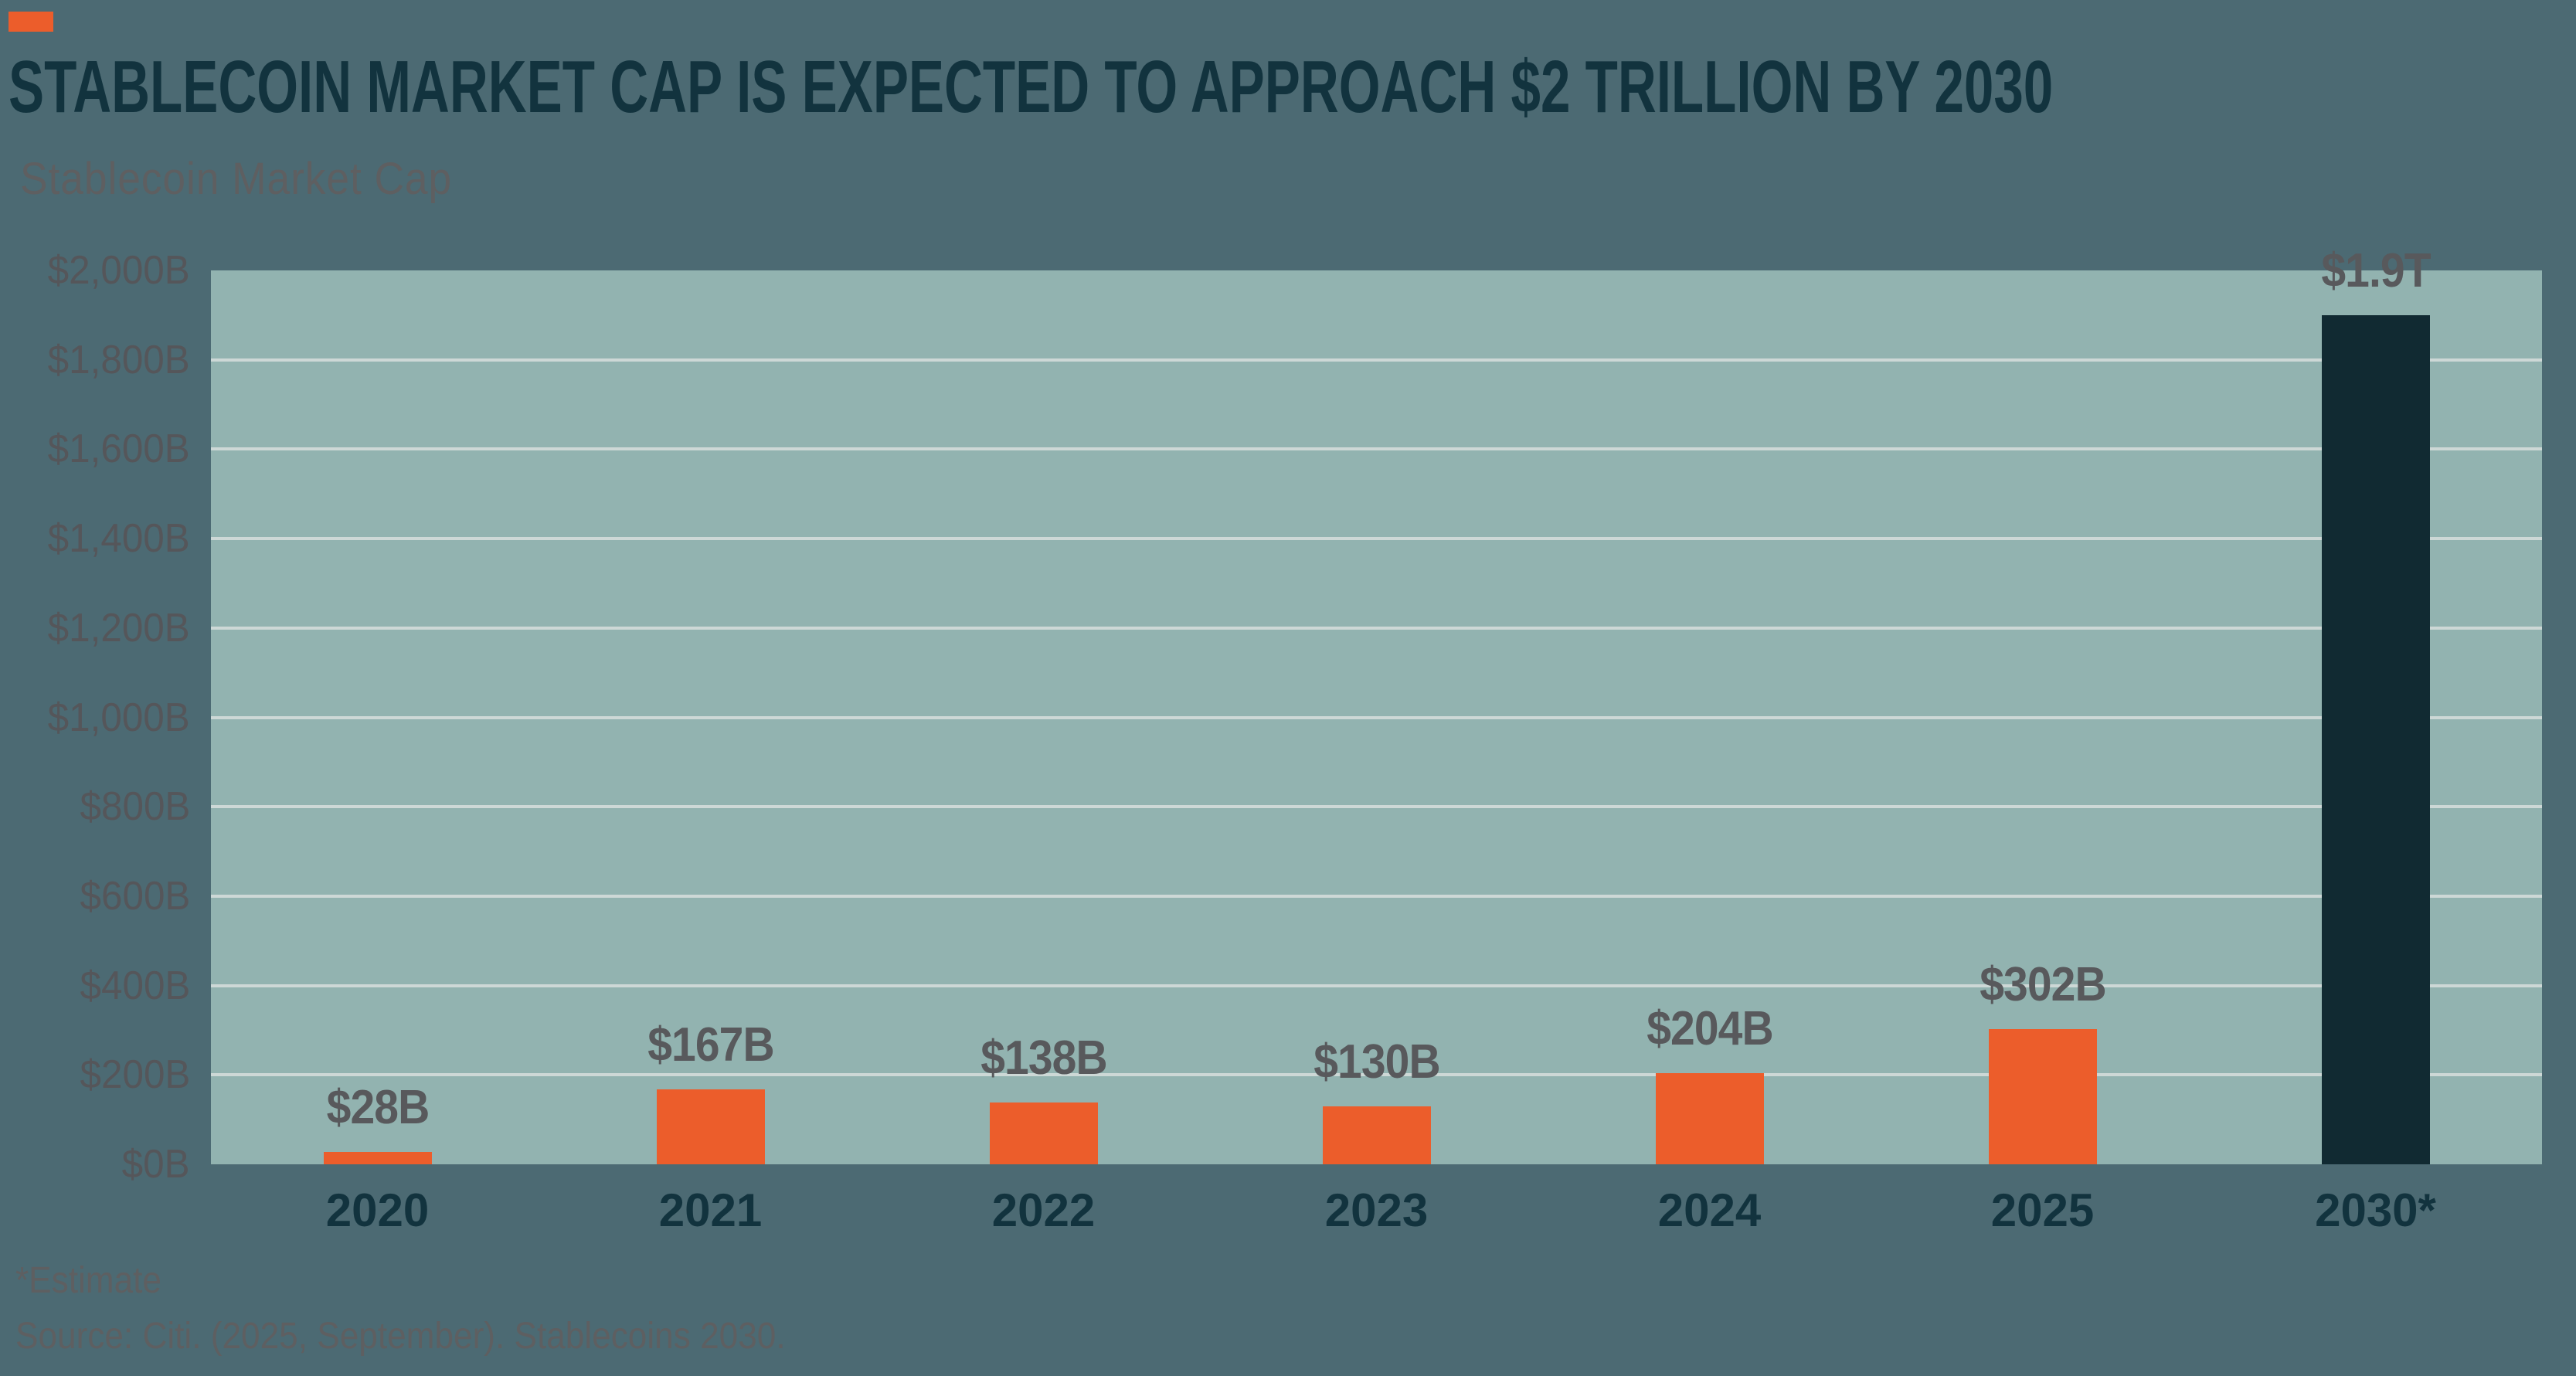  Describe the element at coordinates (118, 717) in the screenshot. I see `y-axis-tick-label: $1,000B` at that location.